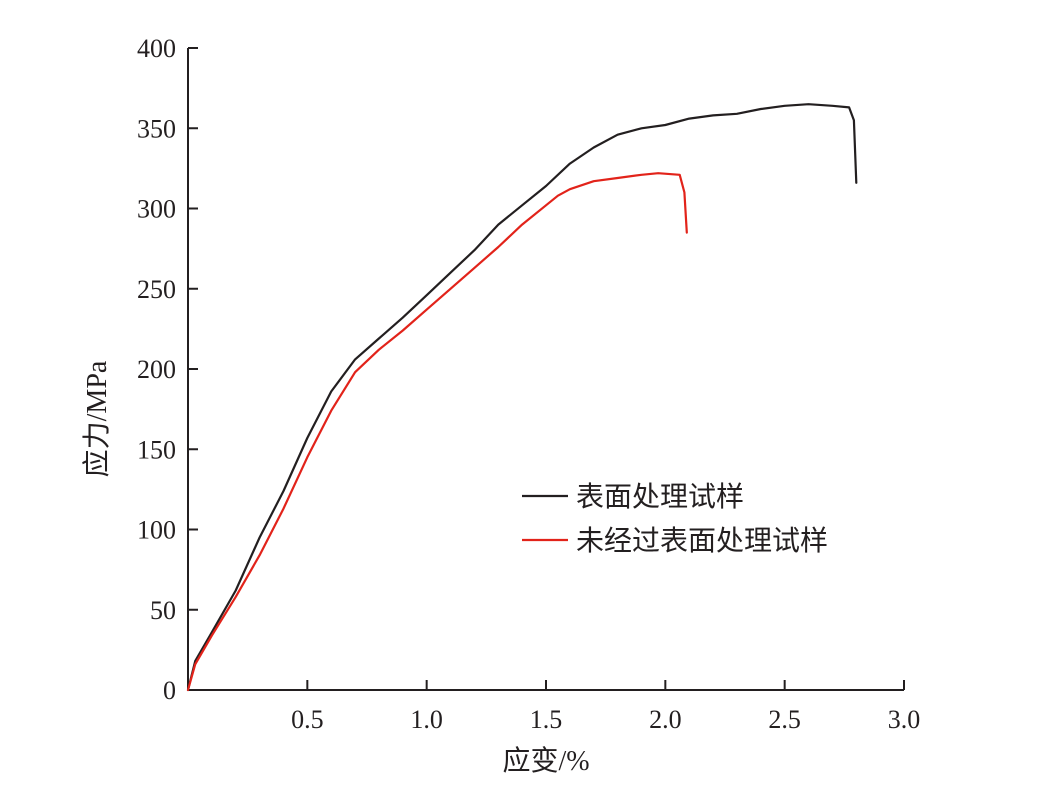  What do you see at coordinates (156, 48) in the screenshot?
I see `y-tick-label: 400` at bounding box center [156, 48].